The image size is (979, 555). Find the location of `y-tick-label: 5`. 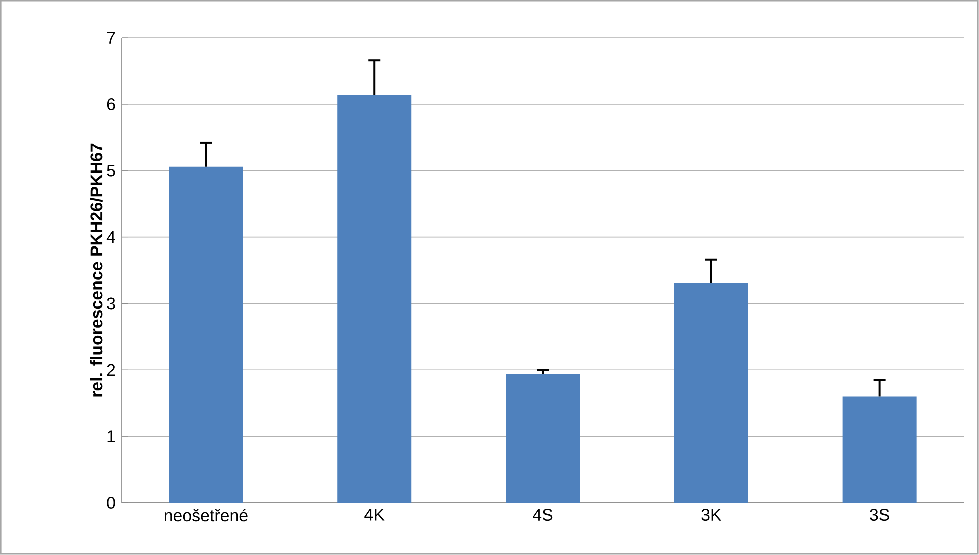

y-tick-label: 5 is located at coordinates (111, 170).